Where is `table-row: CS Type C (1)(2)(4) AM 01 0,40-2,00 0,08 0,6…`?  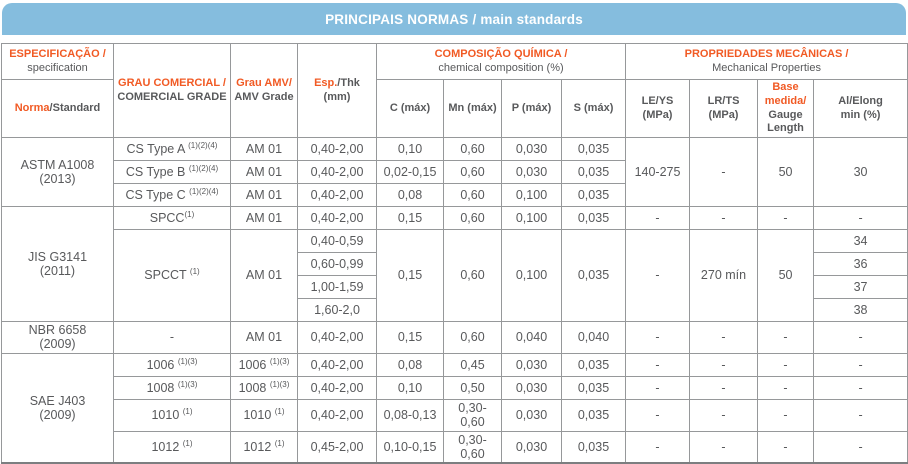
table-row: CS Type C (1)(2)(4) AM 01 0,40-2,00 0,08 0,6… is located at coordinates (455, 195).